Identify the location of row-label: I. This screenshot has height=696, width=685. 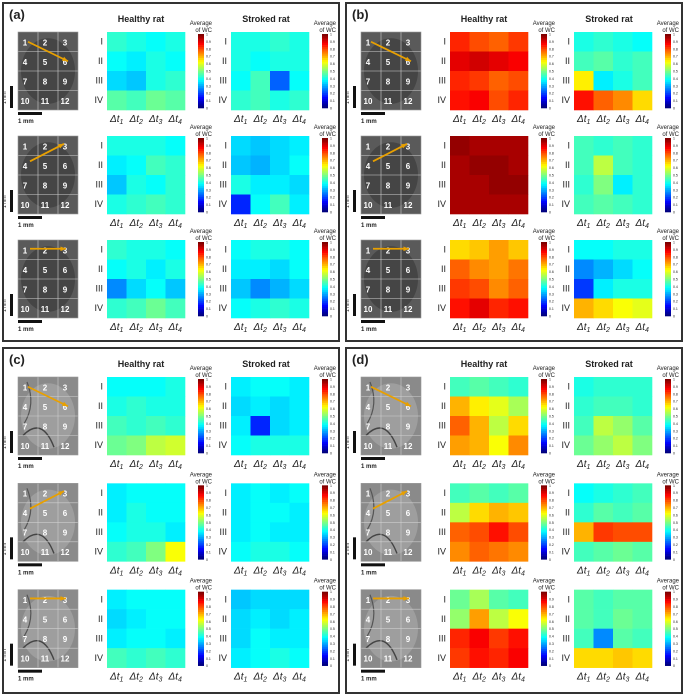
(225, 146).